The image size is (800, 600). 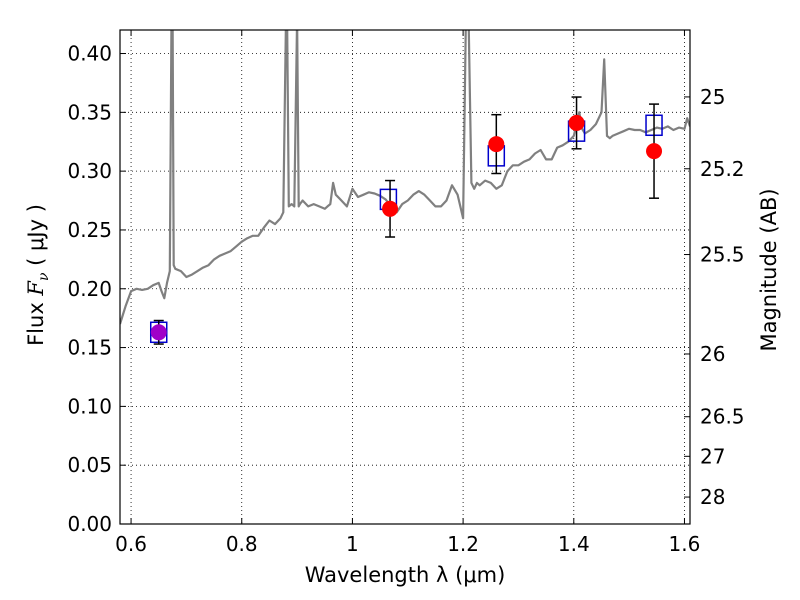 What do you see at coordinates (131, 544) in the screenshot?
I see `x-tick-label: 0.6` at bounding box center [131, 544].